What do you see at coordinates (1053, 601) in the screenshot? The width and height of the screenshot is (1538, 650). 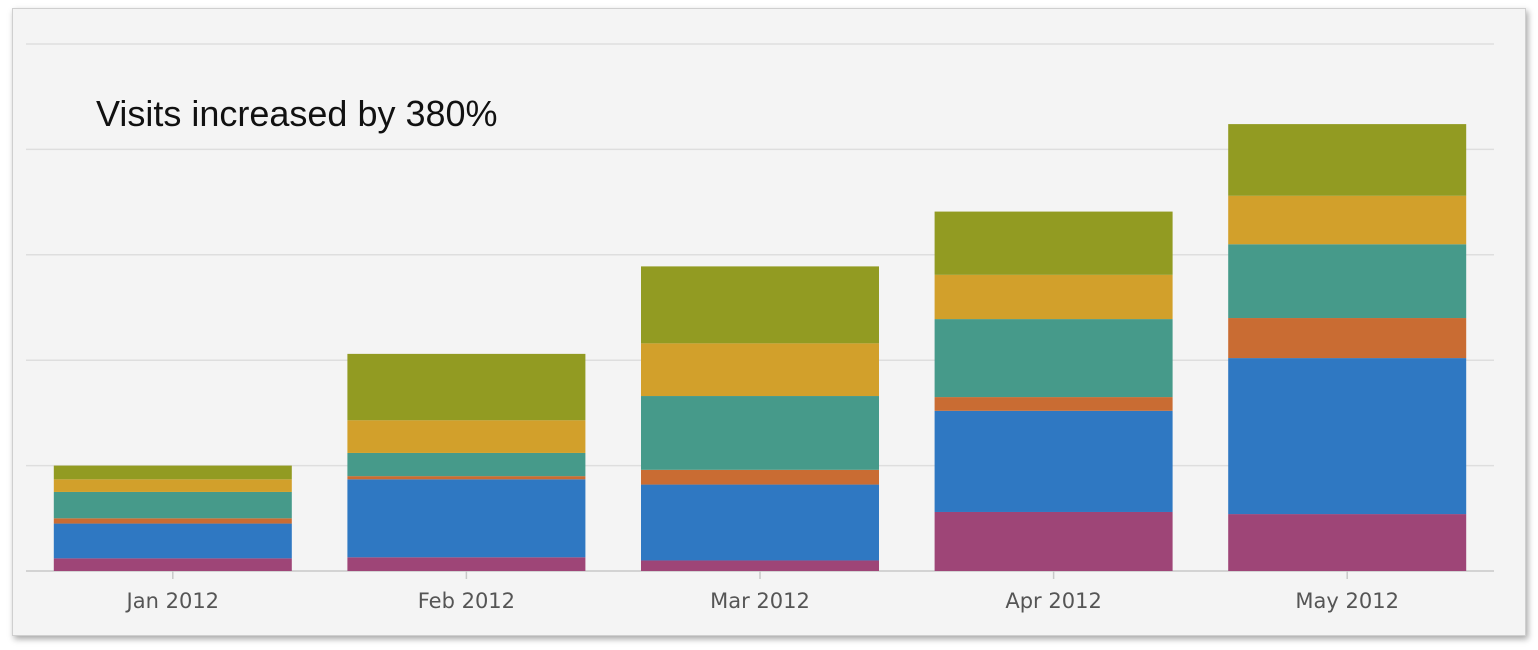 I see `x-tick-label: Apr 2012` at bounding box center [1053, 601].